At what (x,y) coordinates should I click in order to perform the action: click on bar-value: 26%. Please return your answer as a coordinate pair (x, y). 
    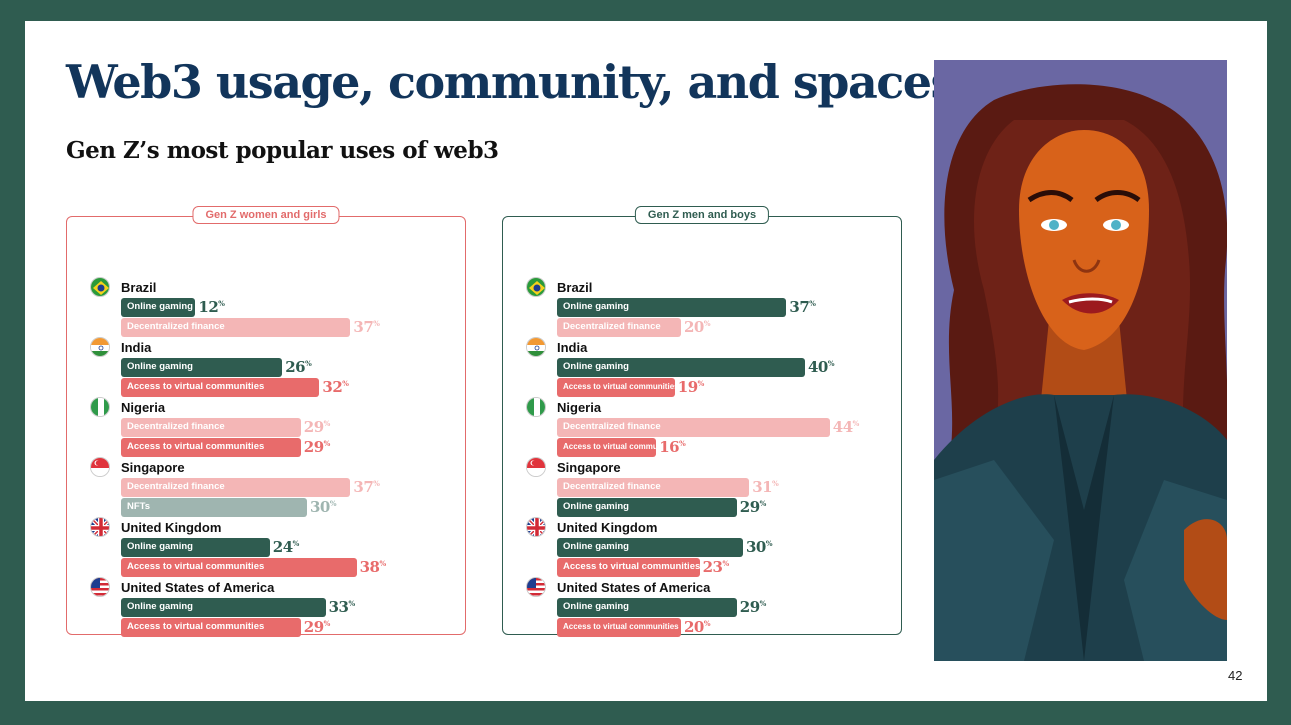
    Looking at the image, I should click on (298, 367).